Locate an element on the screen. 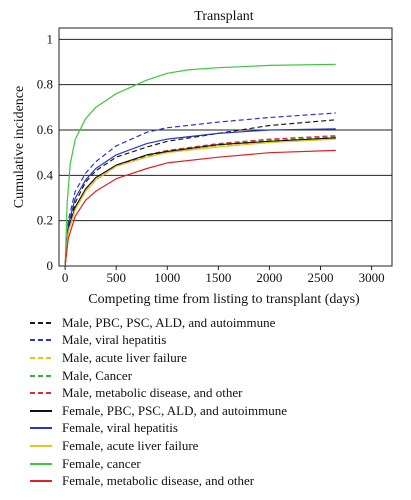 This screenshot has width=411, height=500. x-tick-label: 1000 is located at coordinates (167, 277).